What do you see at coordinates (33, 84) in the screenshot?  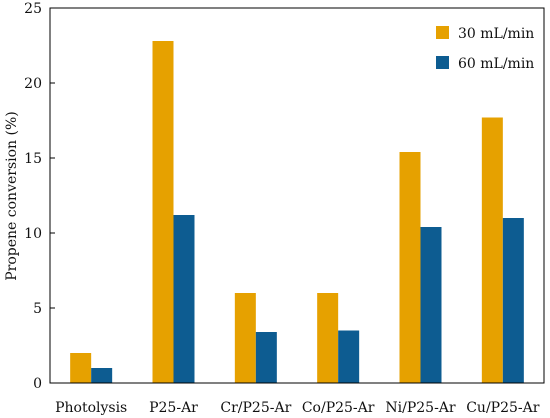 I see `y-tick-label: 20` at bounding box center [33, 84].